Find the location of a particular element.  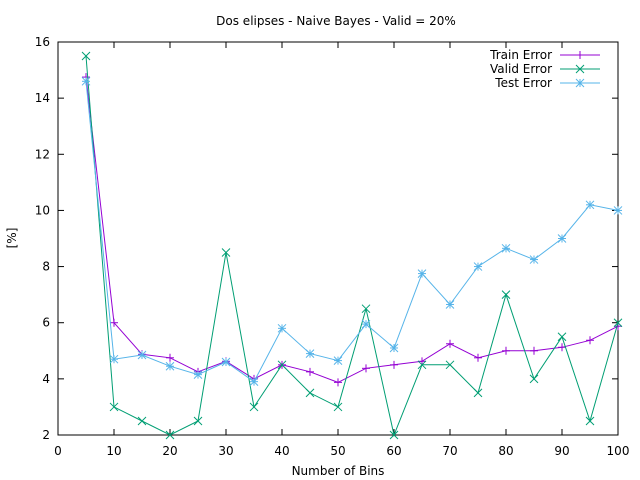

x-tick-label: 60 is located at coordinates (393, 451).